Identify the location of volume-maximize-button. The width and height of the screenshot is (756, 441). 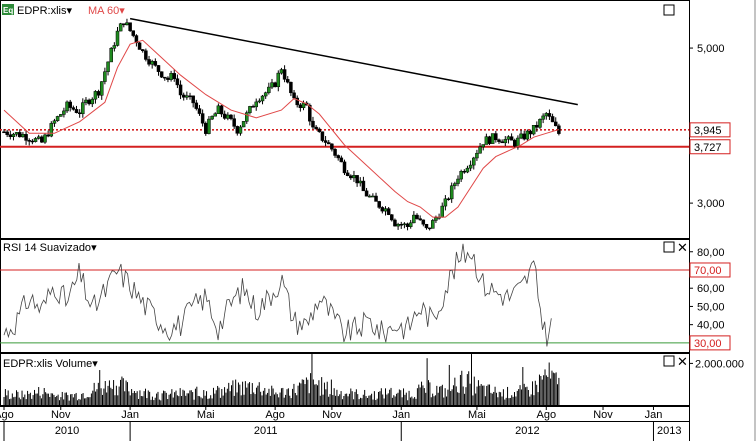
(669, 361).